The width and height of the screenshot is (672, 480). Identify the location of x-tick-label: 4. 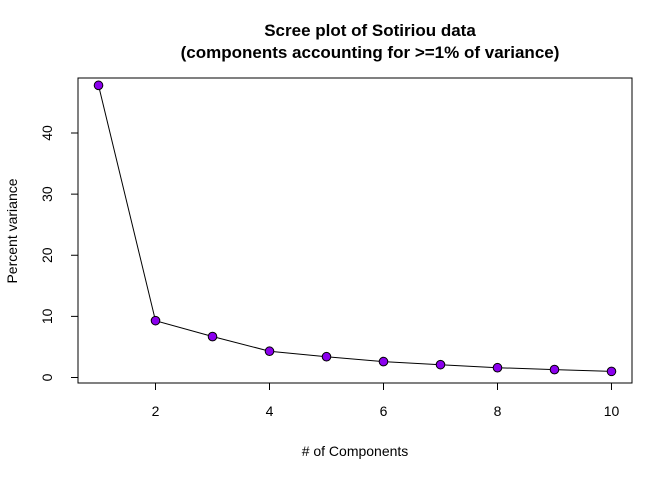
(270, 411).